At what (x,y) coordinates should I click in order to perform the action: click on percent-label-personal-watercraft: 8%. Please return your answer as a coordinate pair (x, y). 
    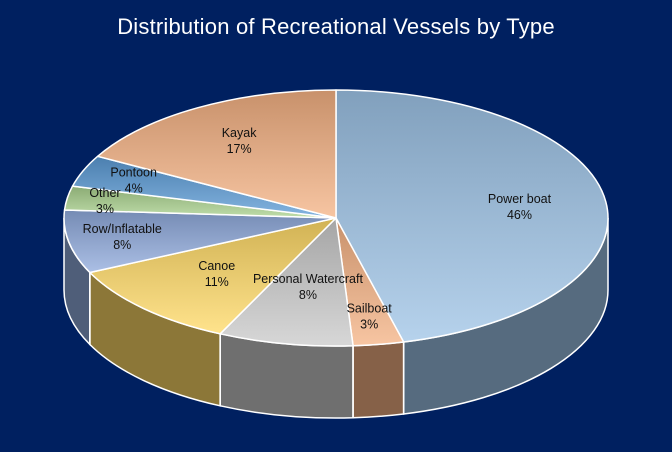
    Looking at the image, I should click on (308, 295).